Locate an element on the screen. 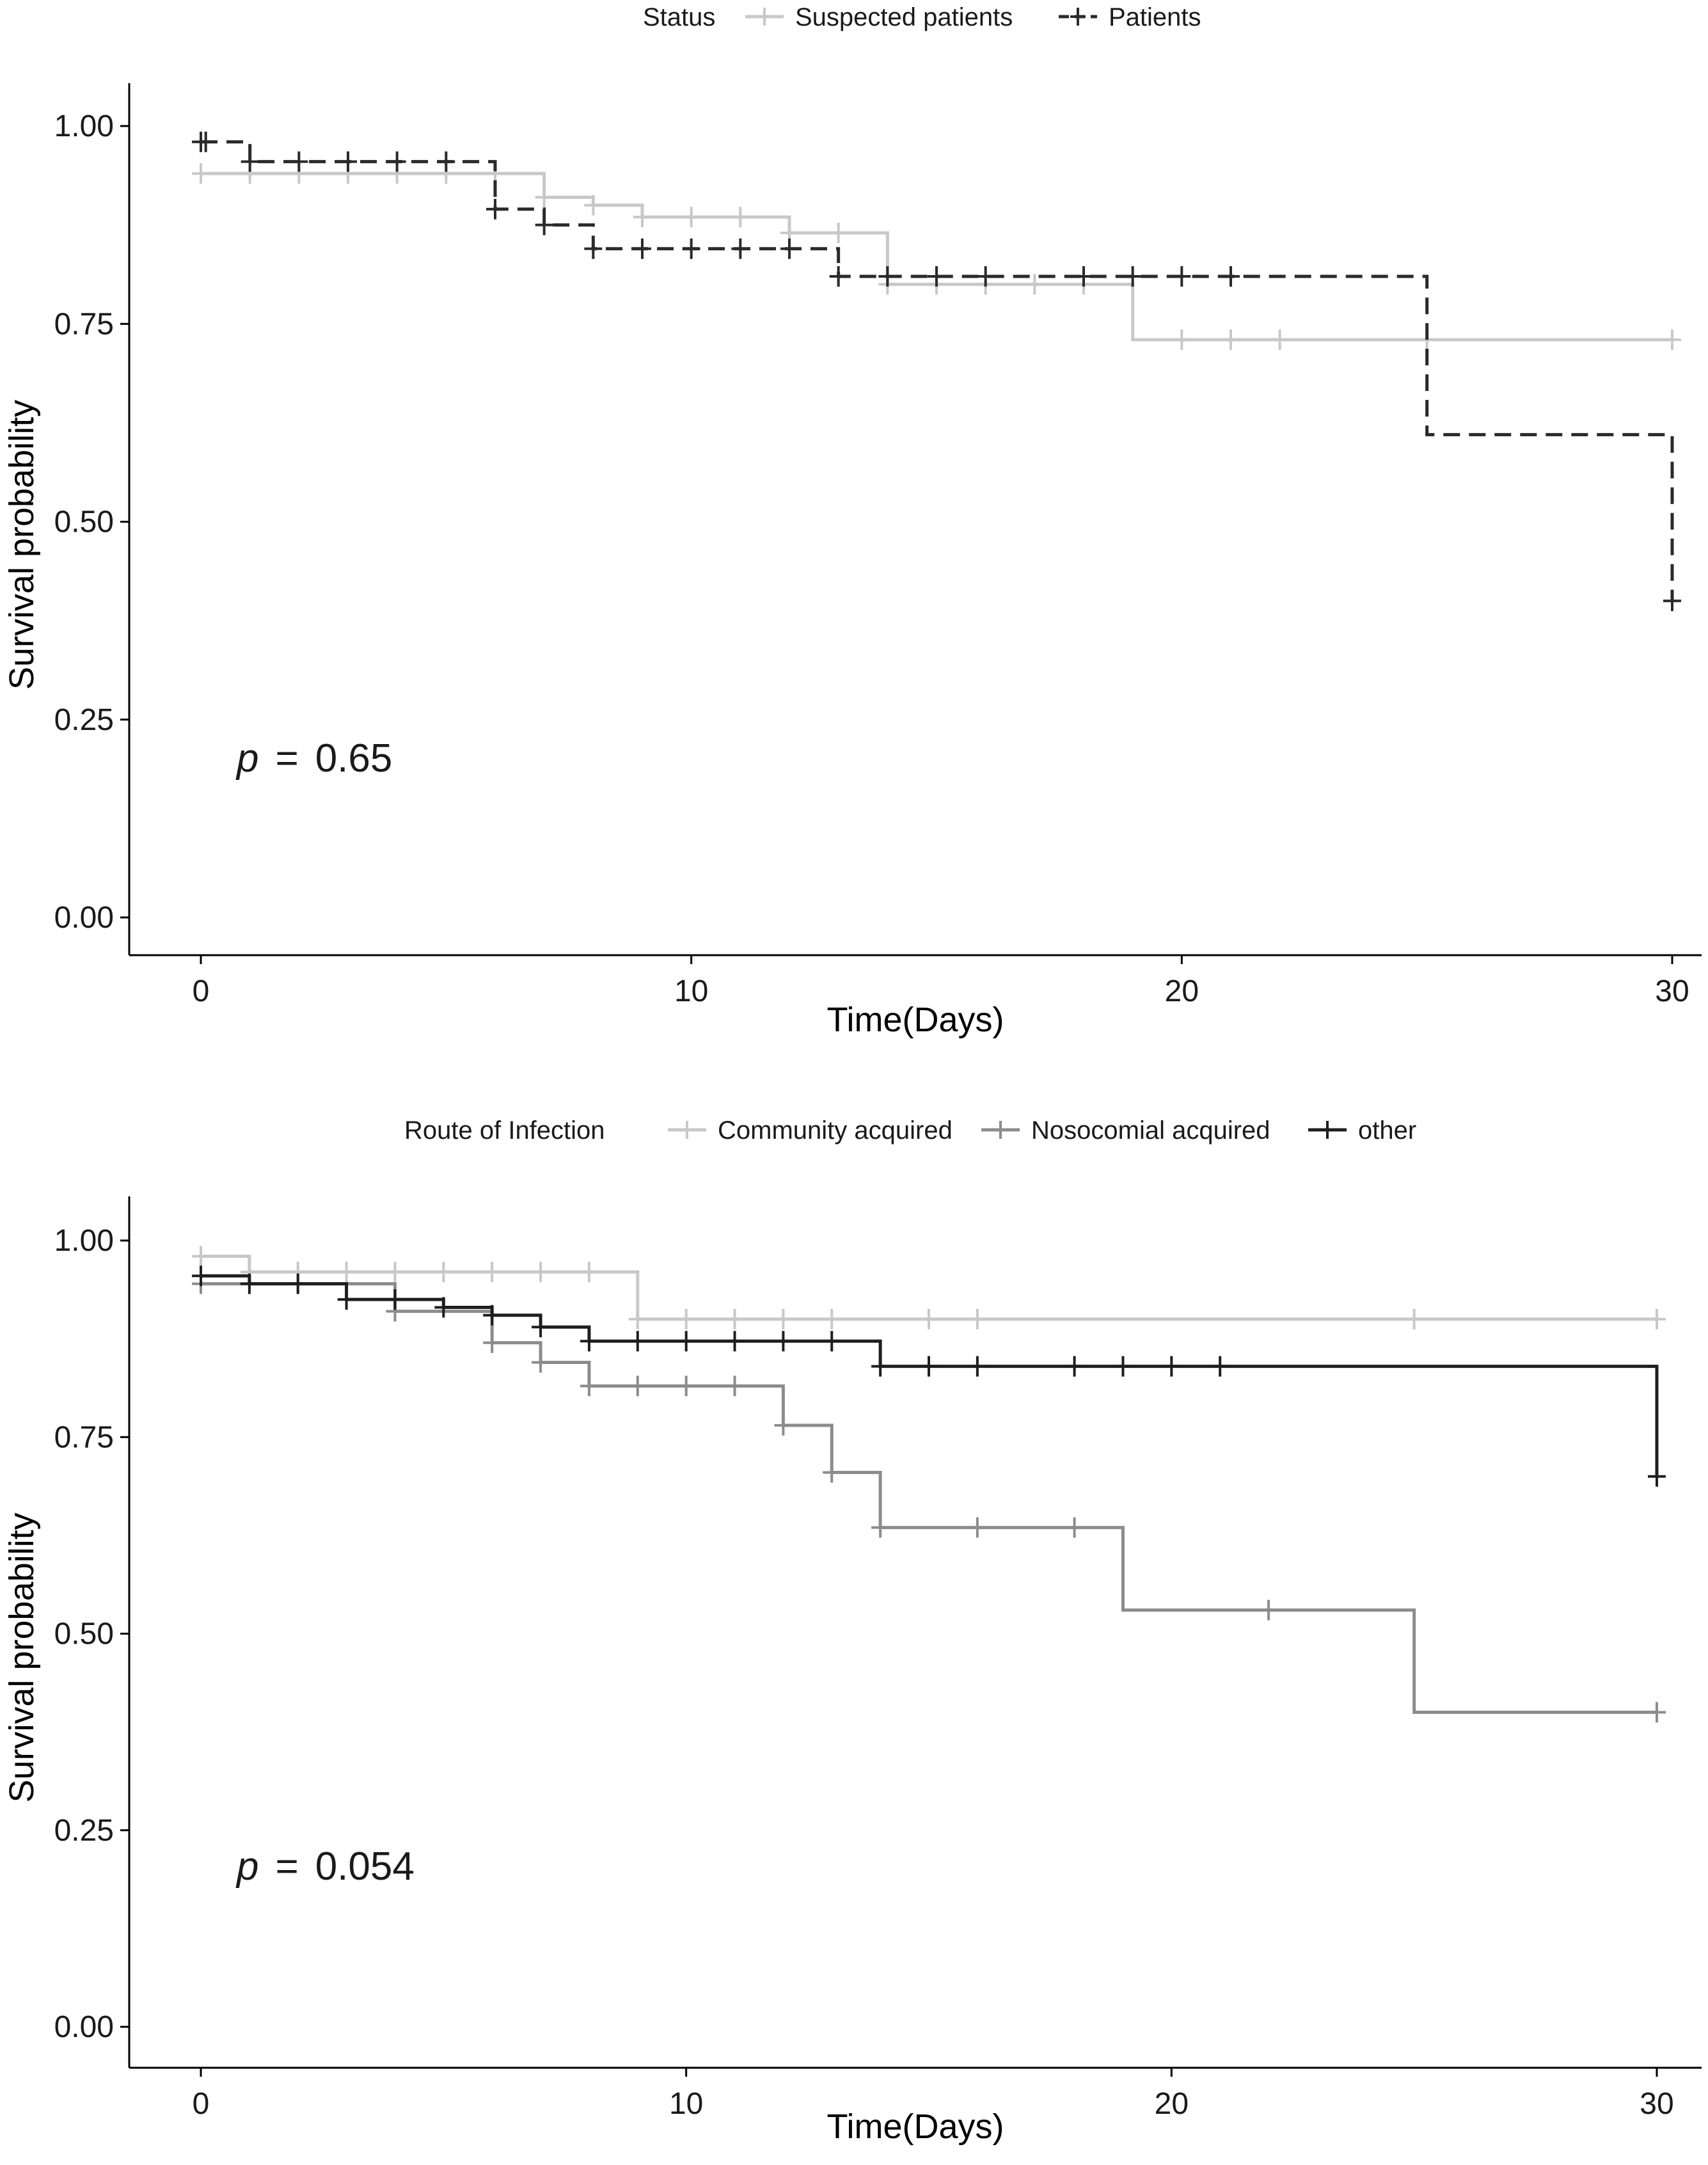 This screenshot has width=1708, height=2165. series-other is located at coordinates (929, 1376).